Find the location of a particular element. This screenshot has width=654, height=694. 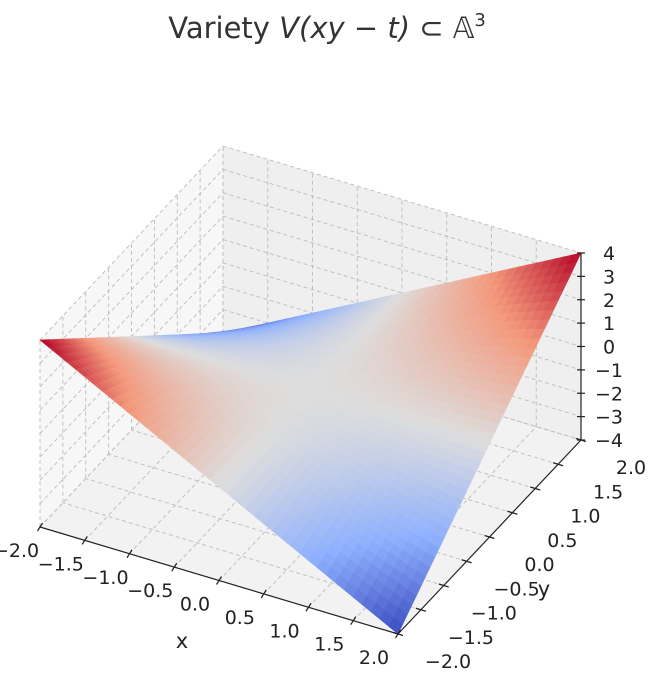

x-tick-label: −2.0 is located at coordinates (19, 551).